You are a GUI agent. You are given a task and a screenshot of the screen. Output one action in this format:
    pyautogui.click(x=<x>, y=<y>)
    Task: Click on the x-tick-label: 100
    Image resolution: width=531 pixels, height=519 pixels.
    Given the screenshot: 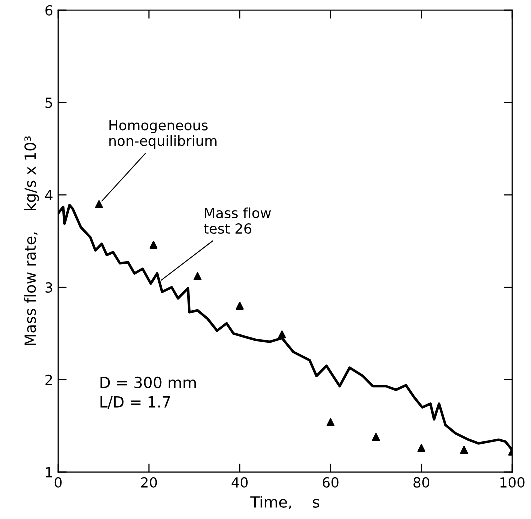 What is the action you would take?
    pyautogui.click(x=512, y=482)
    